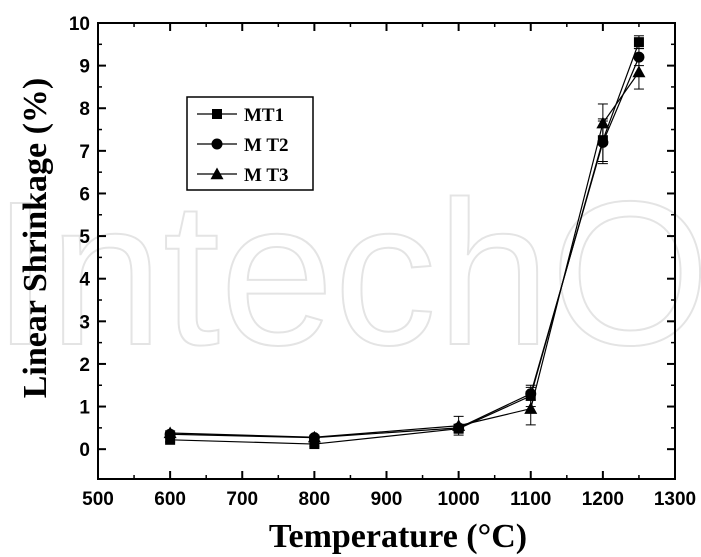 This screenshot has height=557, width=701. Describe the element at coordinates (84, 322) in the screenshot. I see `y-tick-label: 3` at that location.